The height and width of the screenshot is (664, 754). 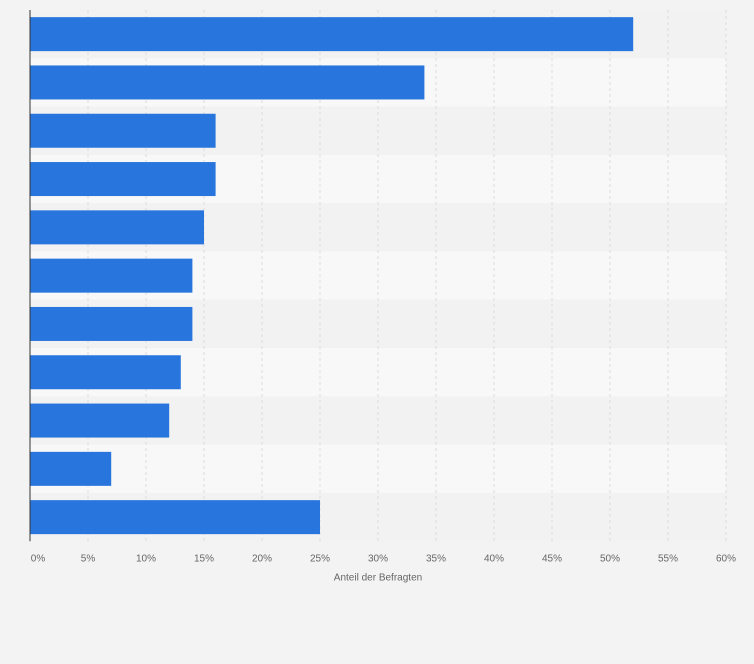 What do you see at coordinates (726, 558) in the screenshot?
I see `x-tick-label: 60%` at bounding box center [726, 558].